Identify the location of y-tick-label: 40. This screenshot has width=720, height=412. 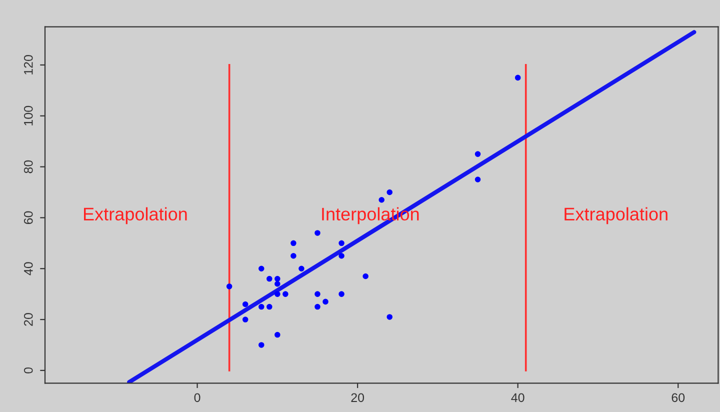
(28, 269).